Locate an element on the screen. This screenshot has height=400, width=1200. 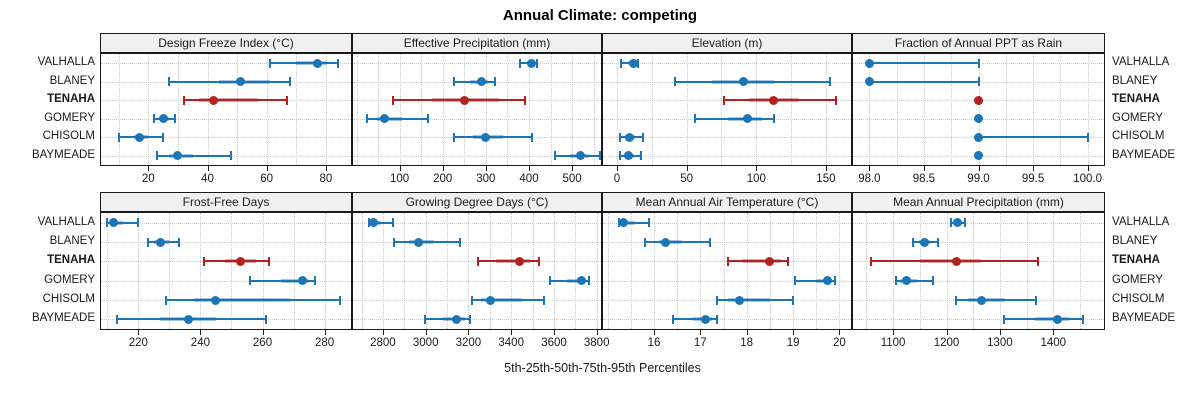
site-label-valhalla: VALHALLA is located at coordinates (1141, 221).